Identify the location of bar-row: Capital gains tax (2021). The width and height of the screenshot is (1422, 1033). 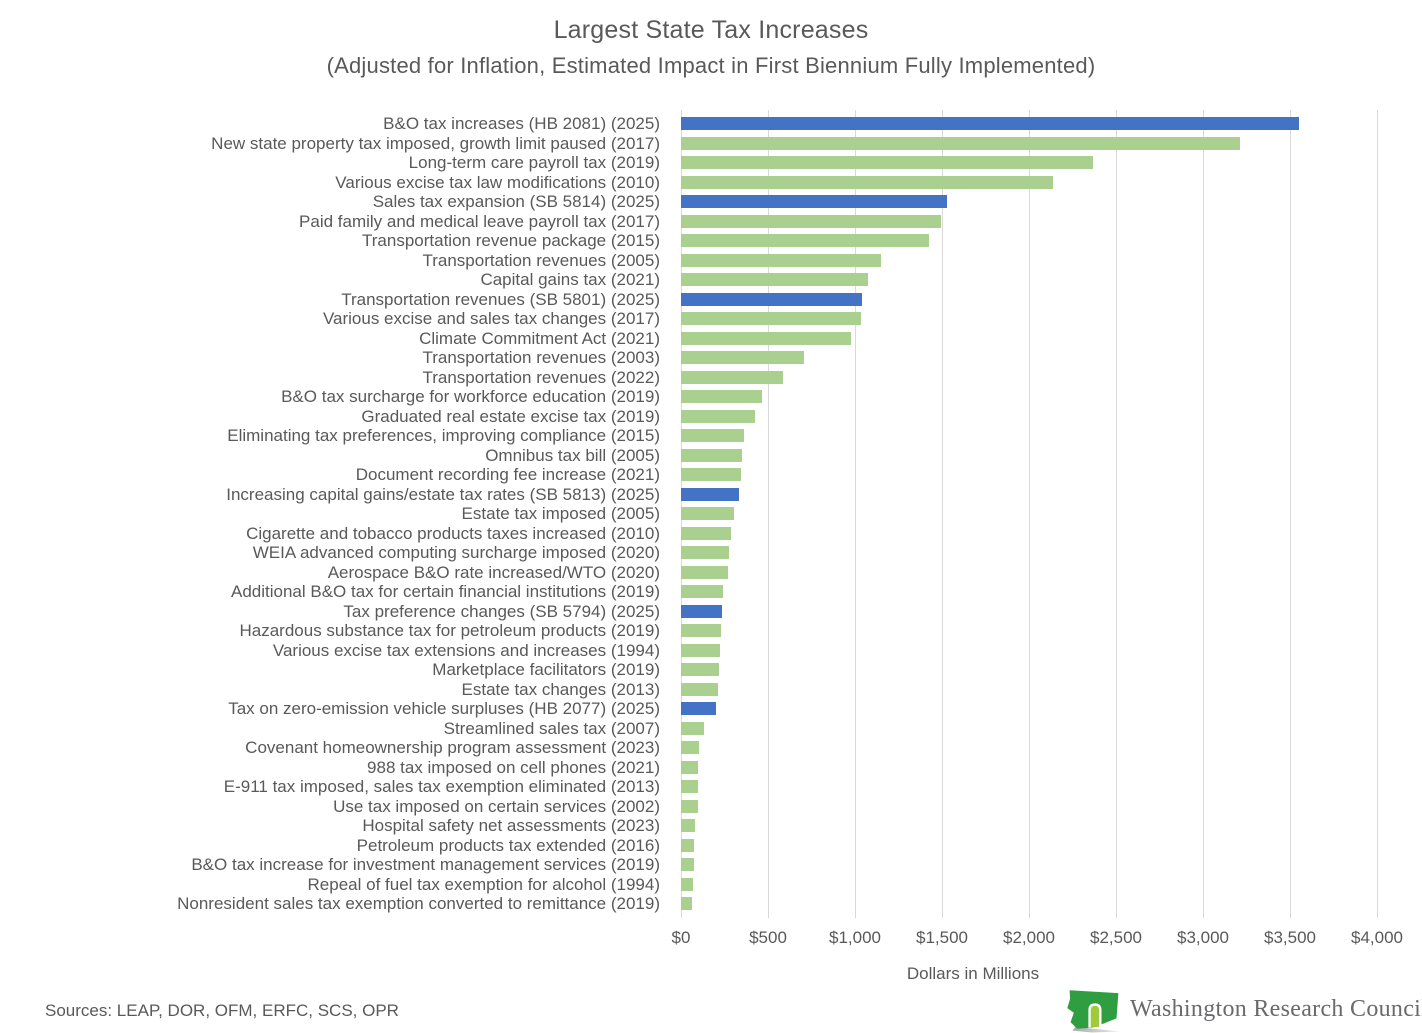
(711, 280).